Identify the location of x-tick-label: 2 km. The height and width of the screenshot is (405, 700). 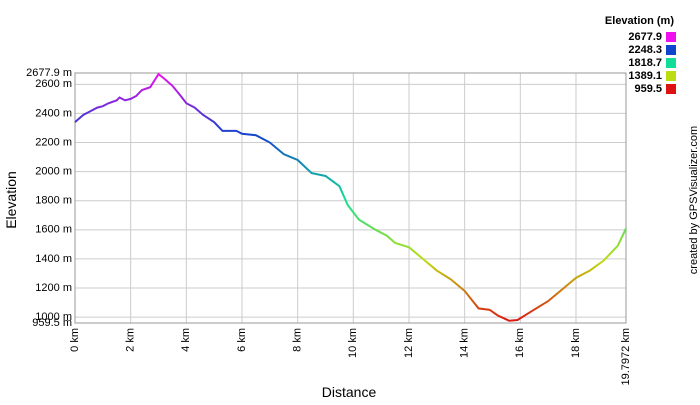
(131, 340).